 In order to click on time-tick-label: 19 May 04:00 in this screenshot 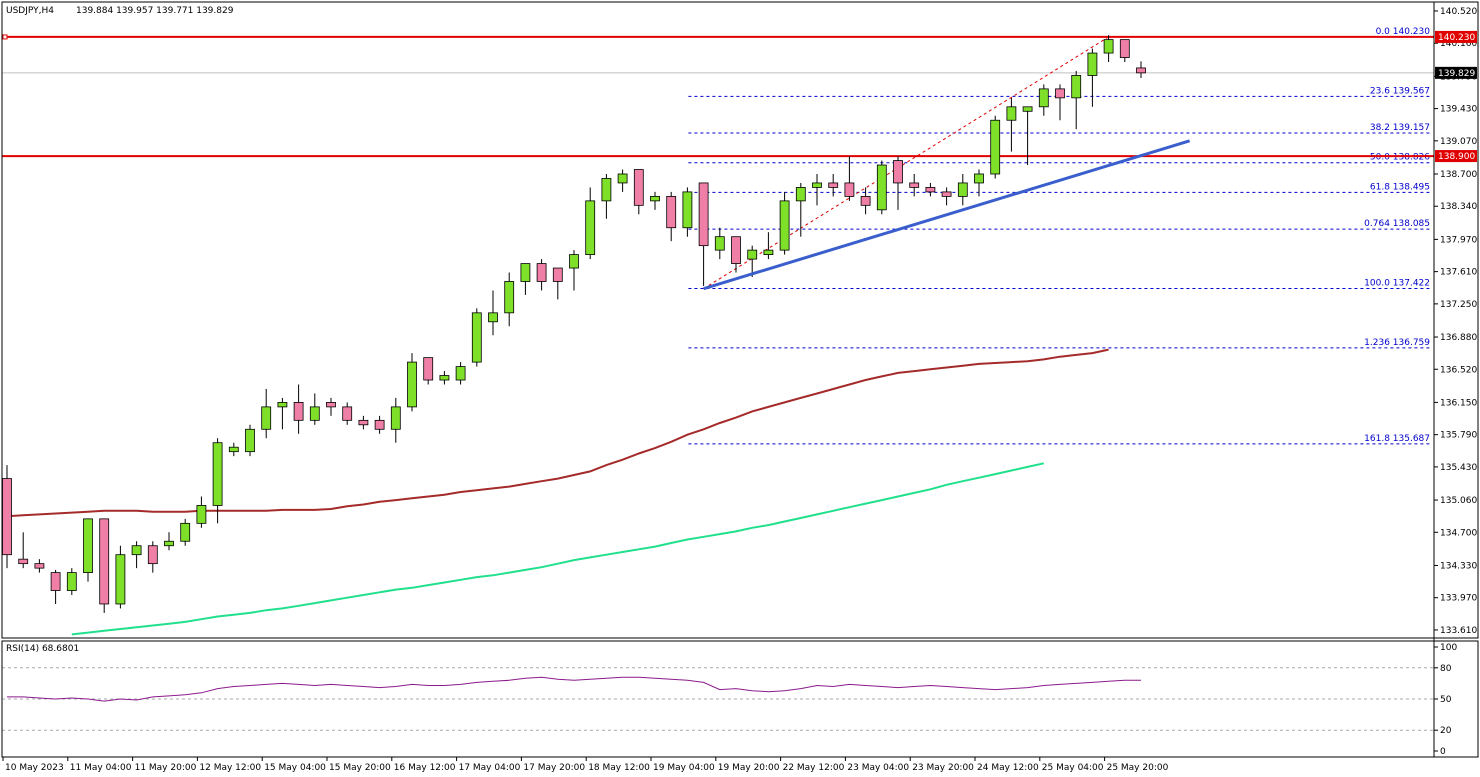, I will do `click(684, 768)`.